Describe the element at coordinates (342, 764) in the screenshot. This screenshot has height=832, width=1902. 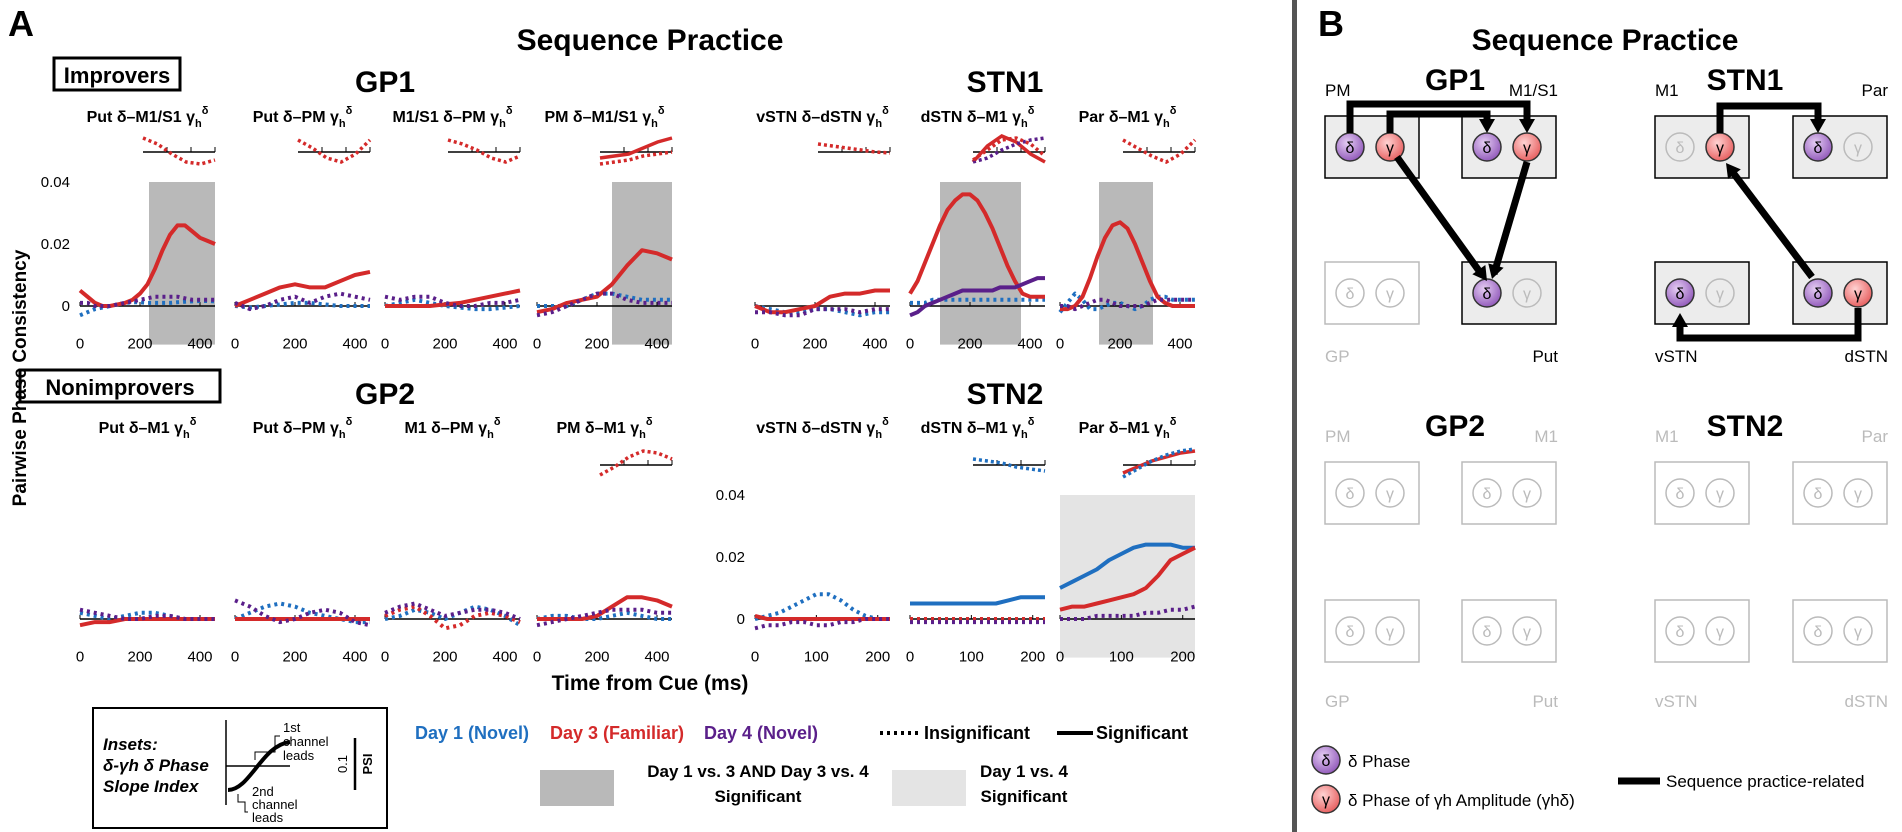
I see `psi-scale-value: 0.1` at that location.